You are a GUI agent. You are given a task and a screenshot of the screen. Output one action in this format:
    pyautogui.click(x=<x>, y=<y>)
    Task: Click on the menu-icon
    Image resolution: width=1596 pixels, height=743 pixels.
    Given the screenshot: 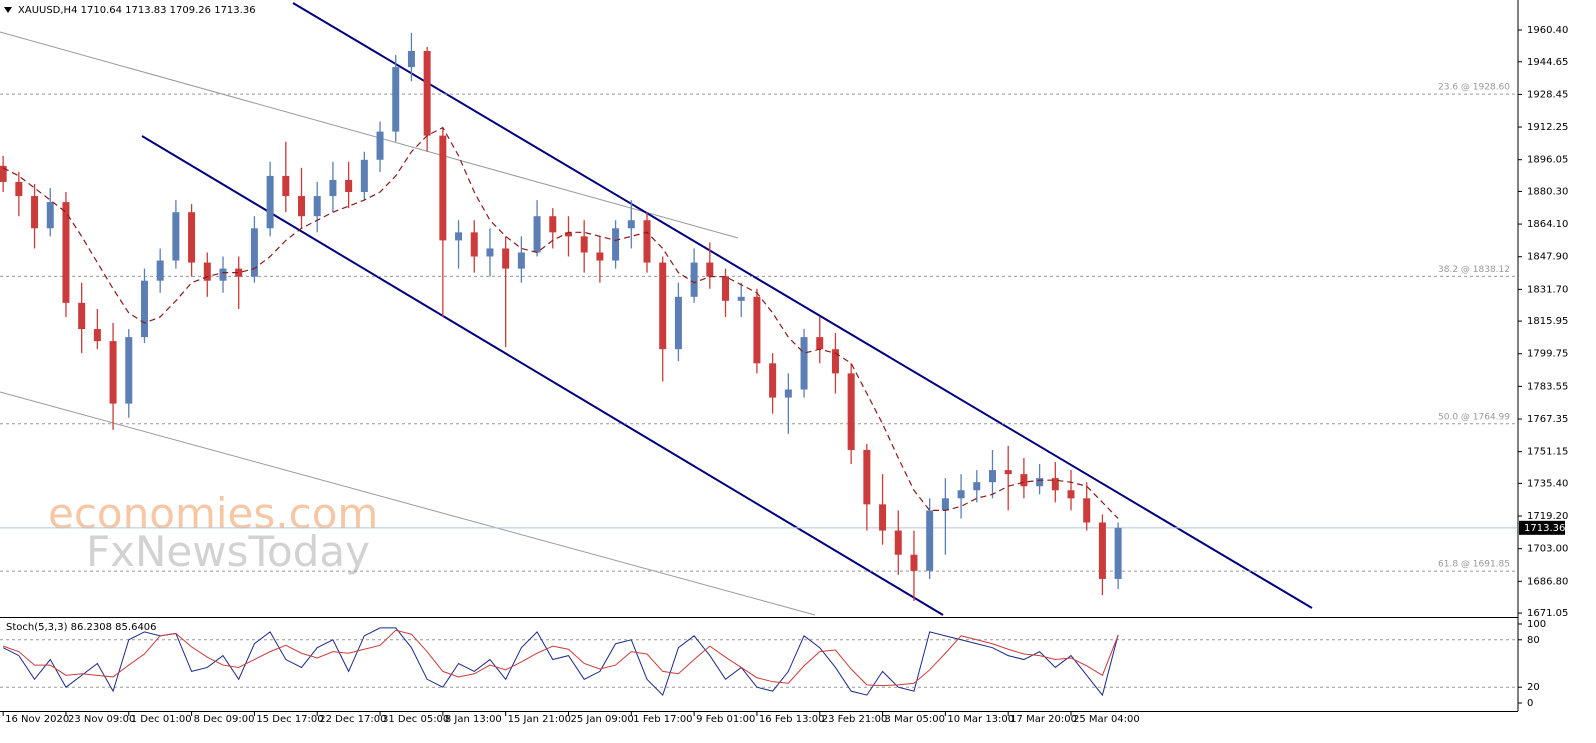 What is the action you would take?
    pyautogui.click(x=8, y=10)
    